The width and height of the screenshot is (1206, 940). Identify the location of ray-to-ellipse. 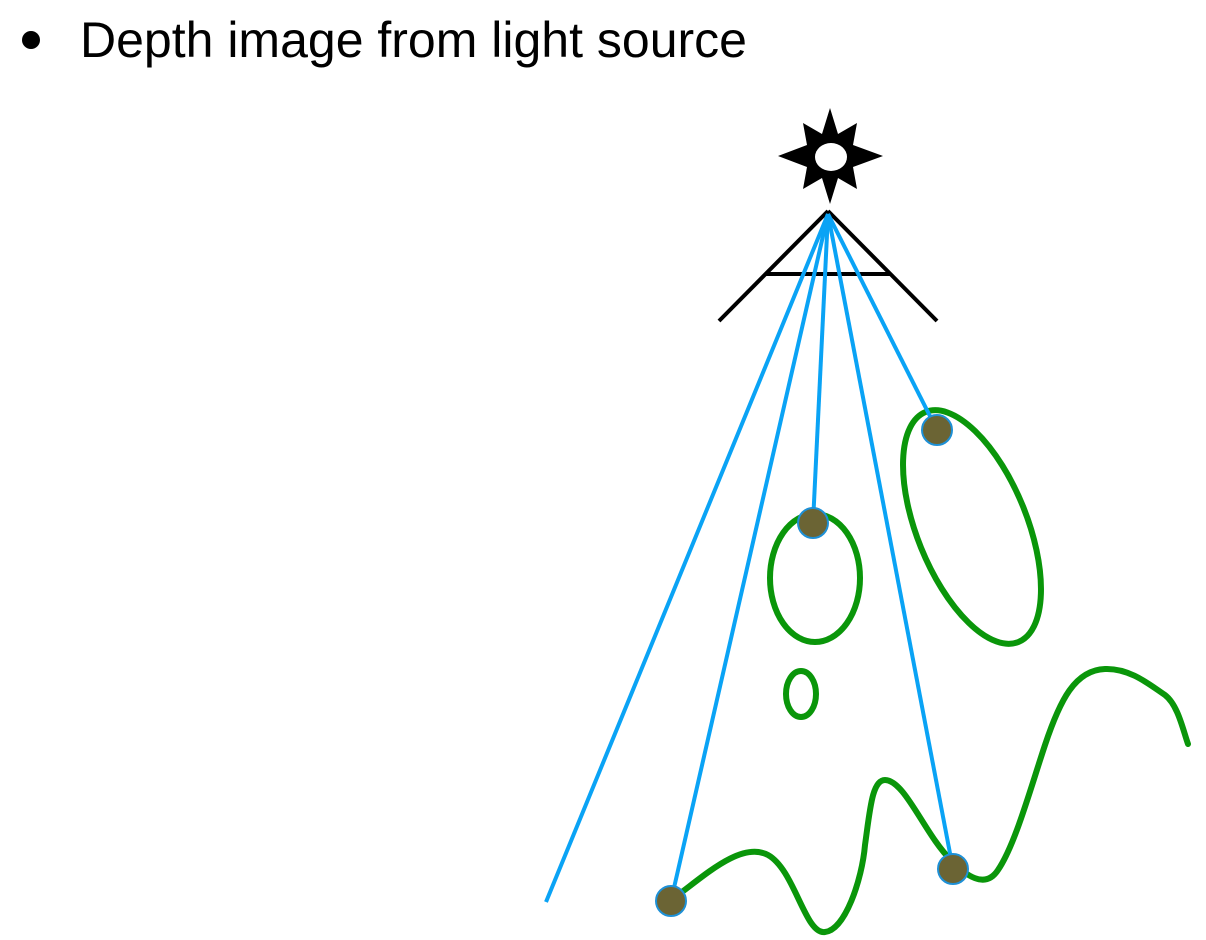
(882, 322).